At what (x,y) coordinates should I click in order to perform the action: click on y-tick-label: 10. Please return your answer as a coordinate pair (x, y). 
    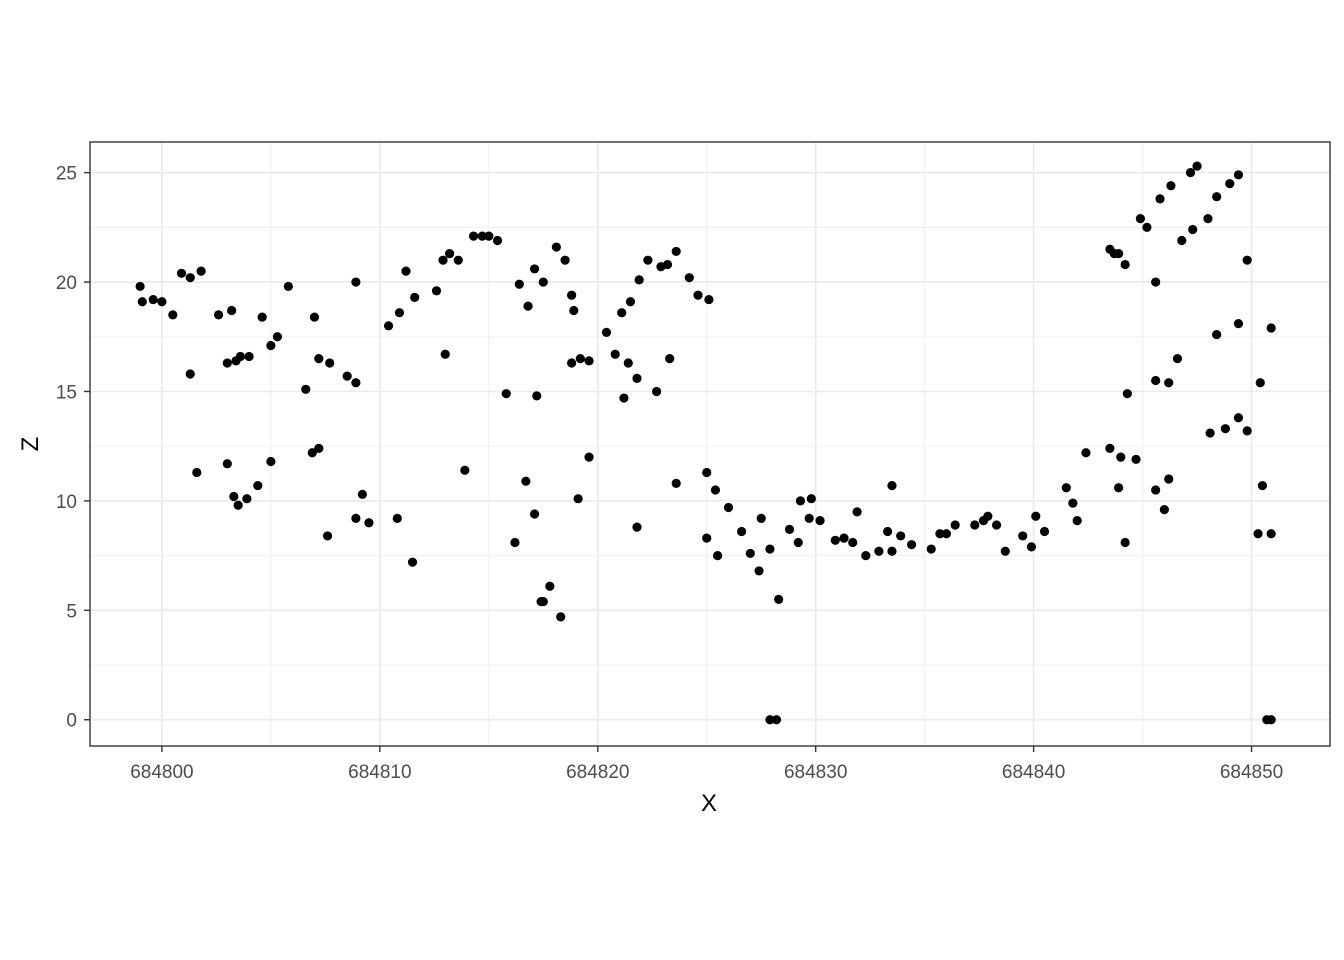
    Looking at the image, I should click on (66, 502).